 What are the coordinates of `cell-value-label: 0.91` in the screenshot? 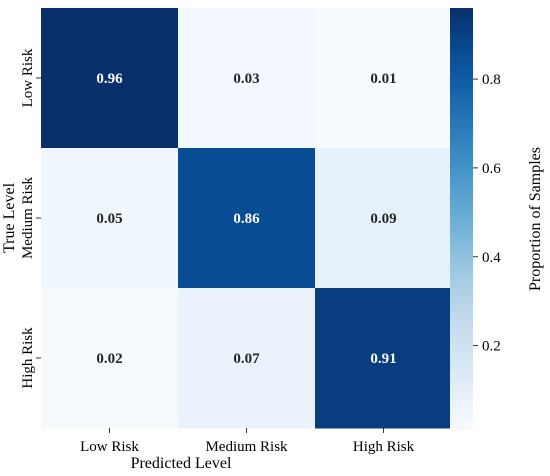 It's located at (383, 359).